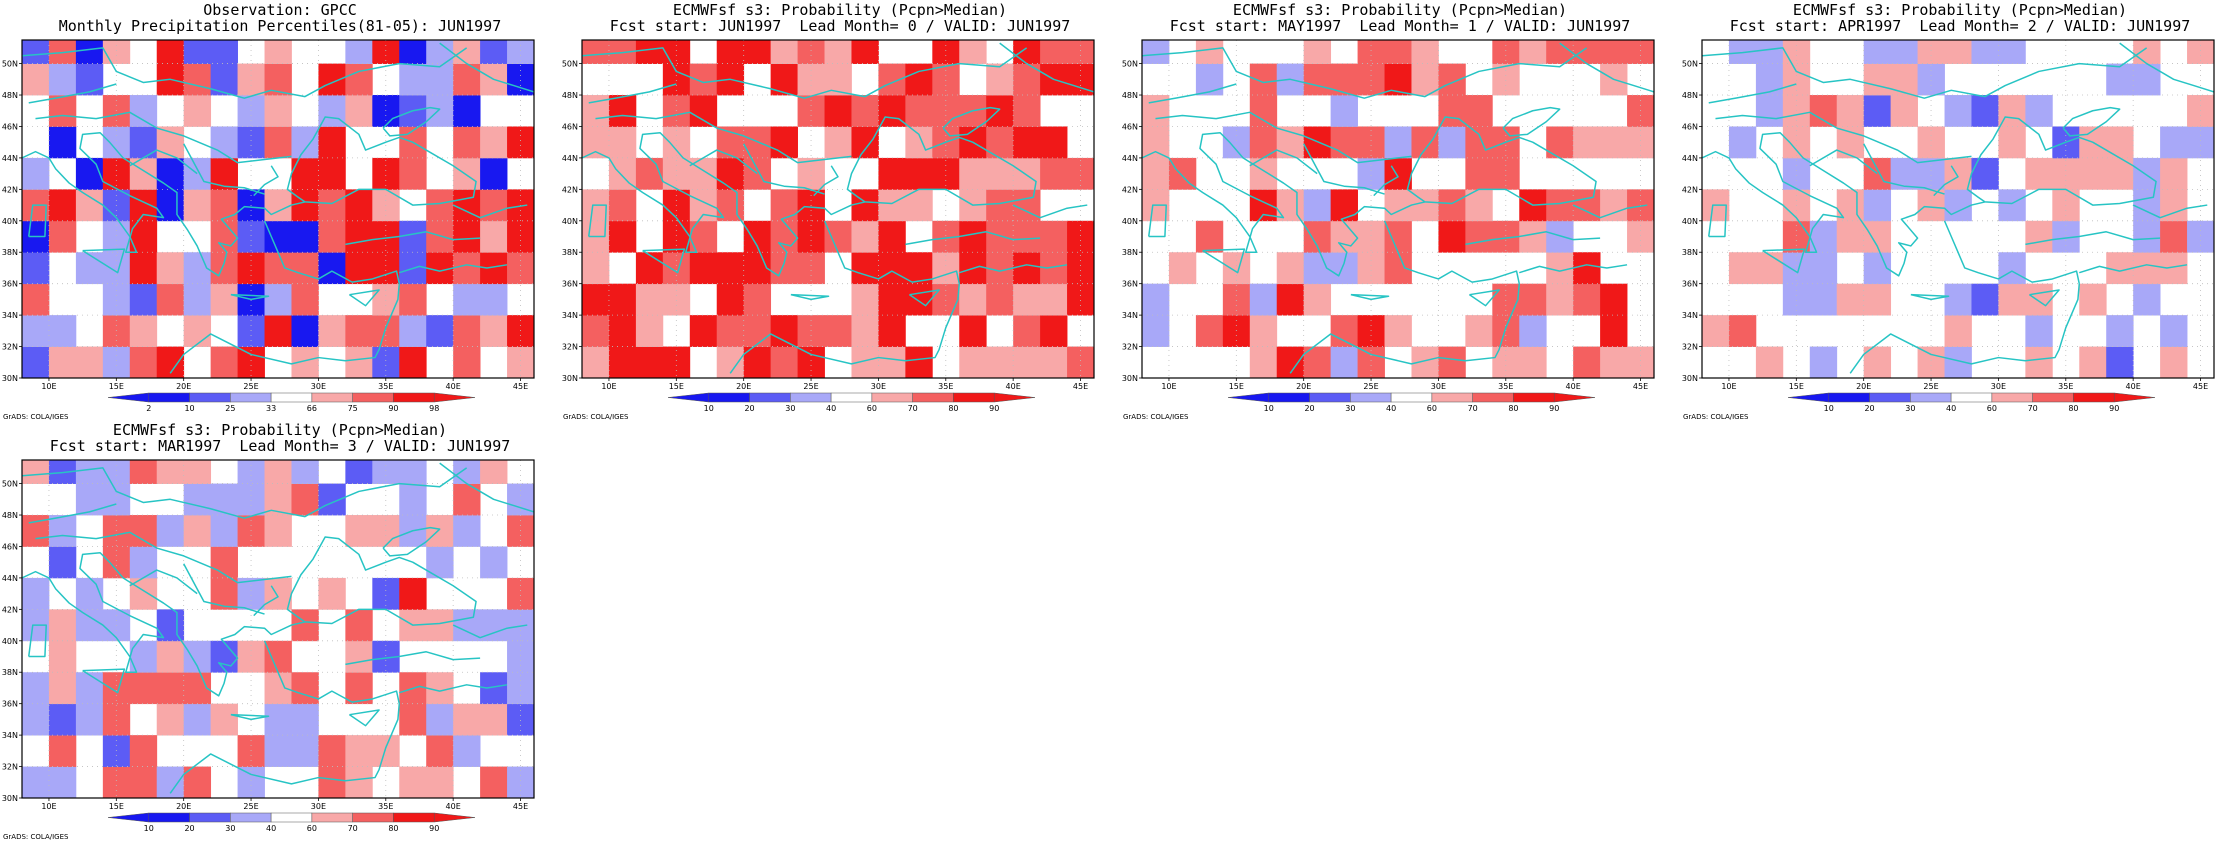  I want to click on lon-tick-label: 15E, so click(1796, 386).